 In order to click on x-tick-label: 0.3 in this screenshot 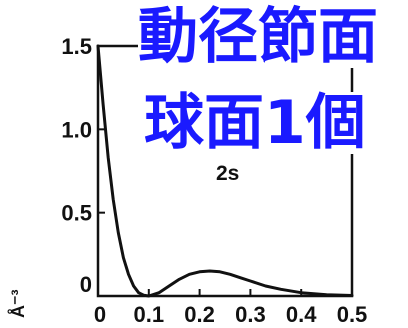, I will do `click(250, 314)`.